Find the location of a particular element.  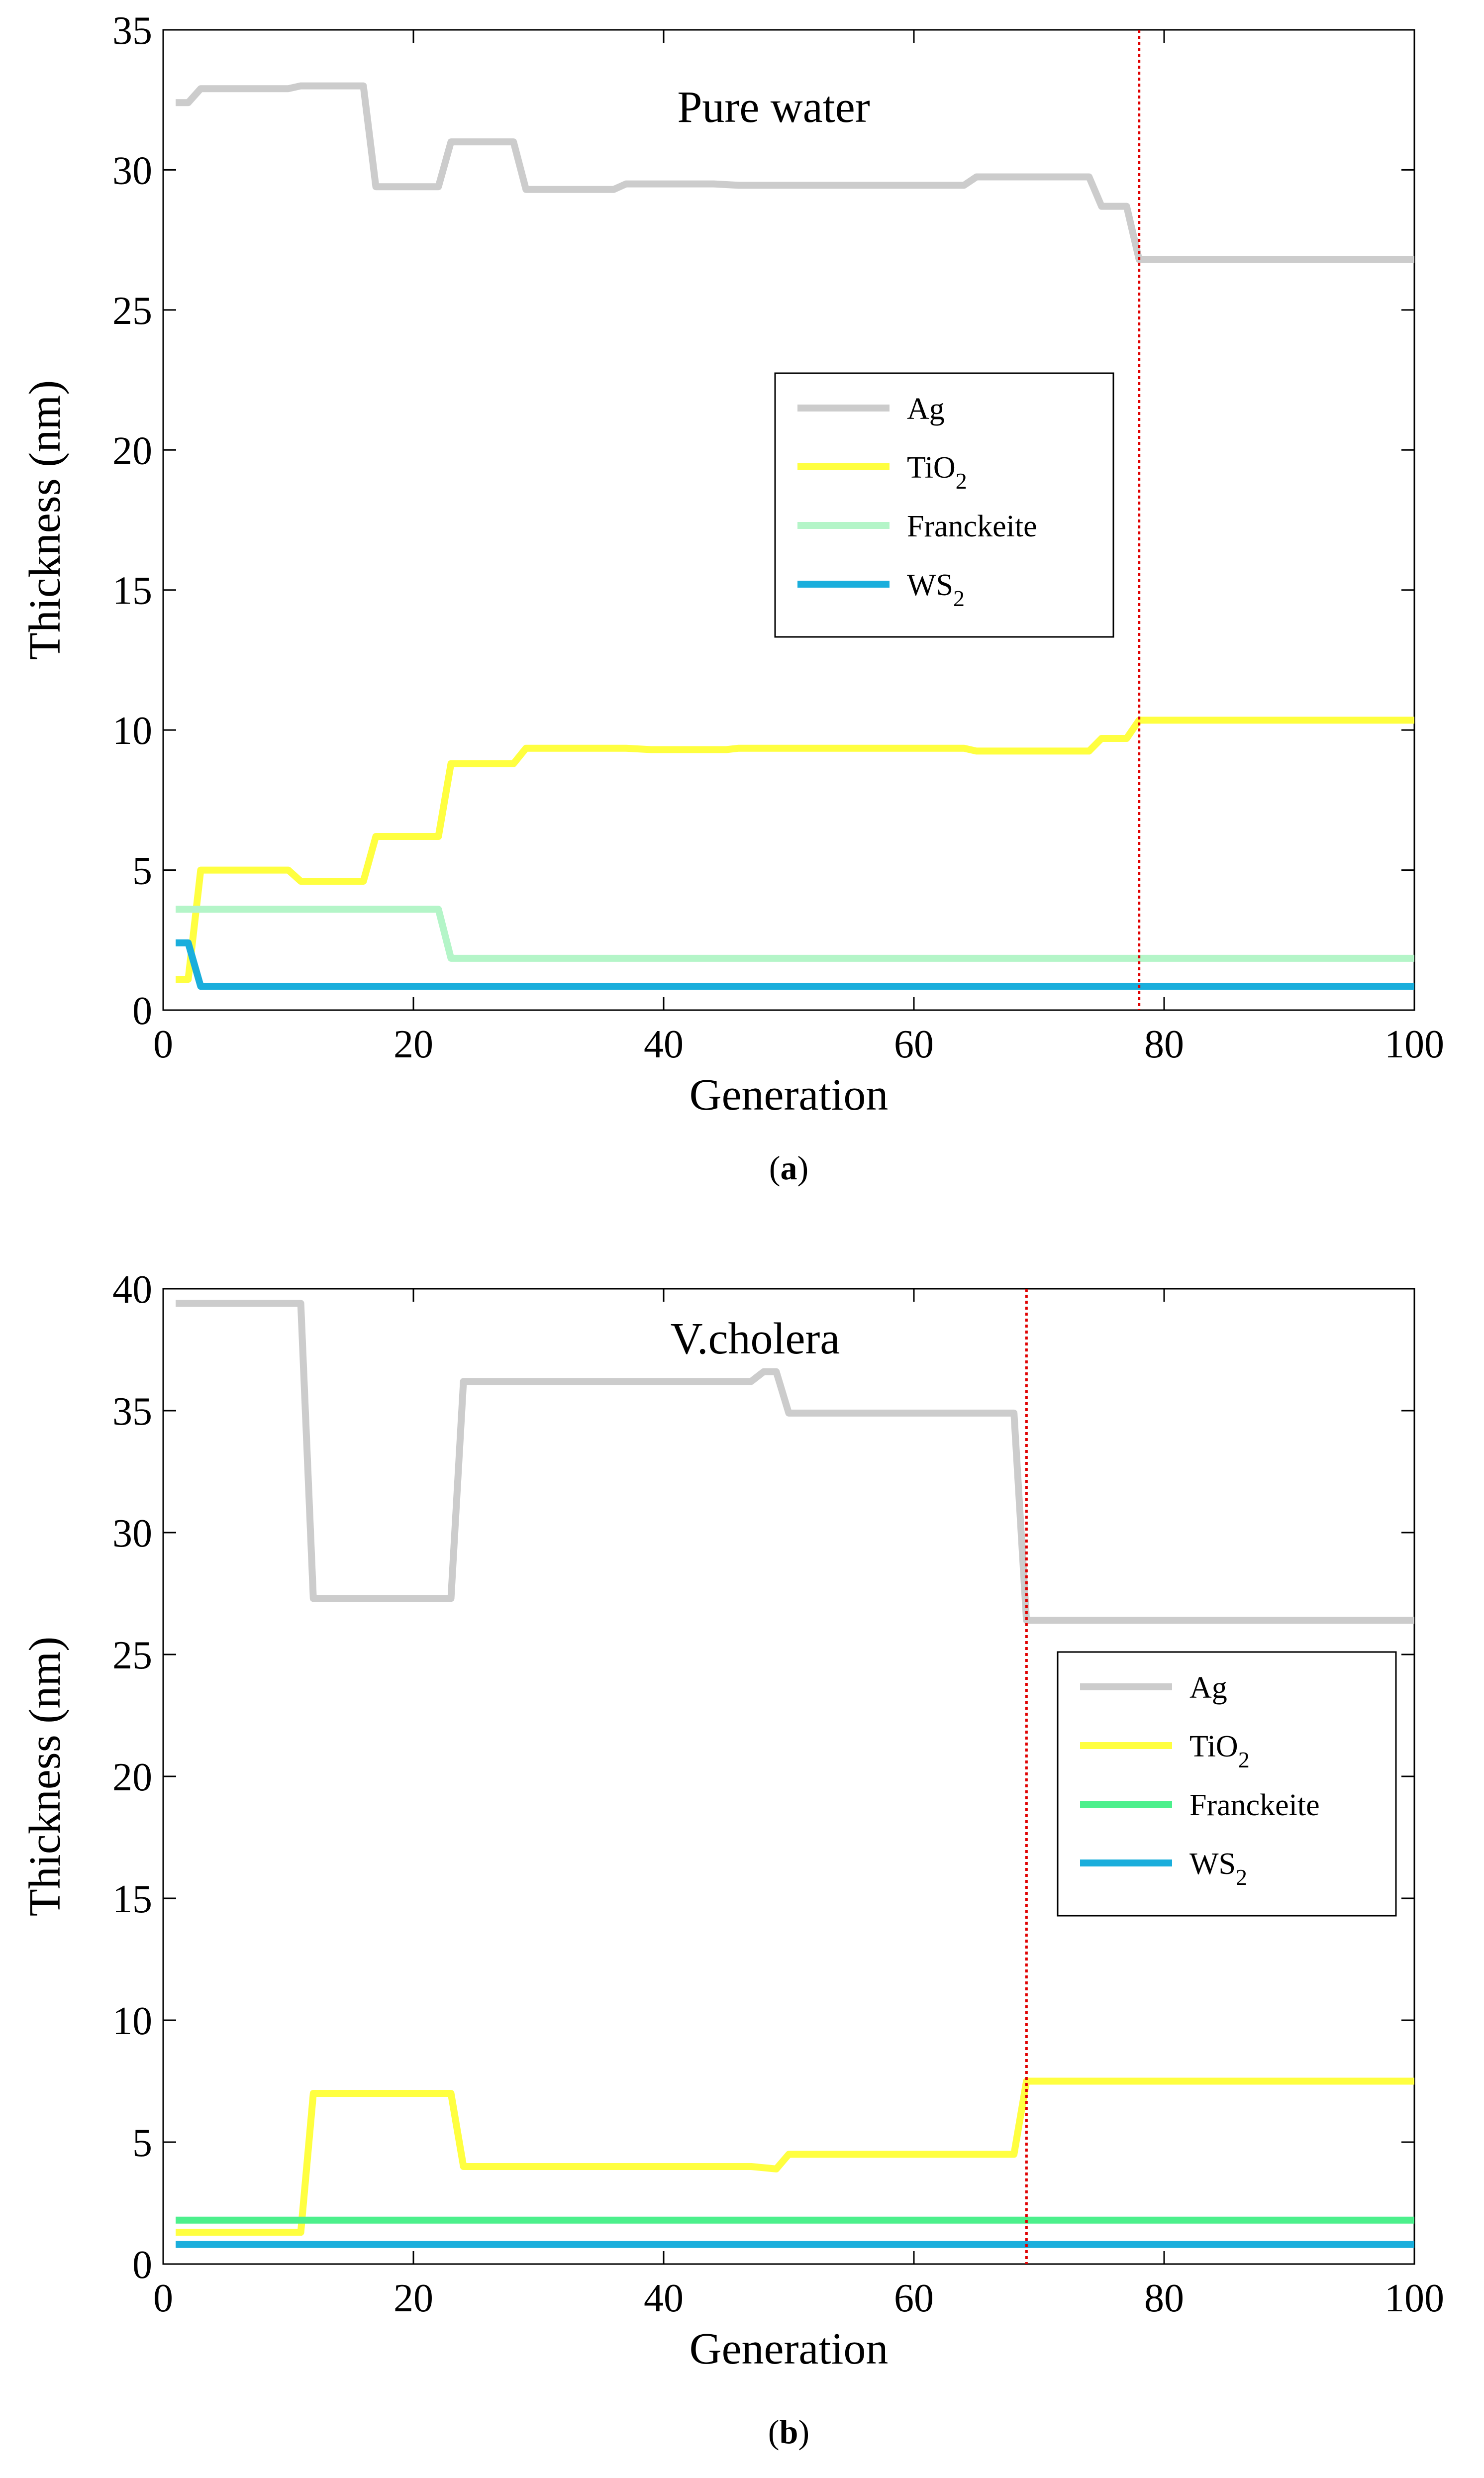

series-line-ws2 is located at coordinates (795, 964).